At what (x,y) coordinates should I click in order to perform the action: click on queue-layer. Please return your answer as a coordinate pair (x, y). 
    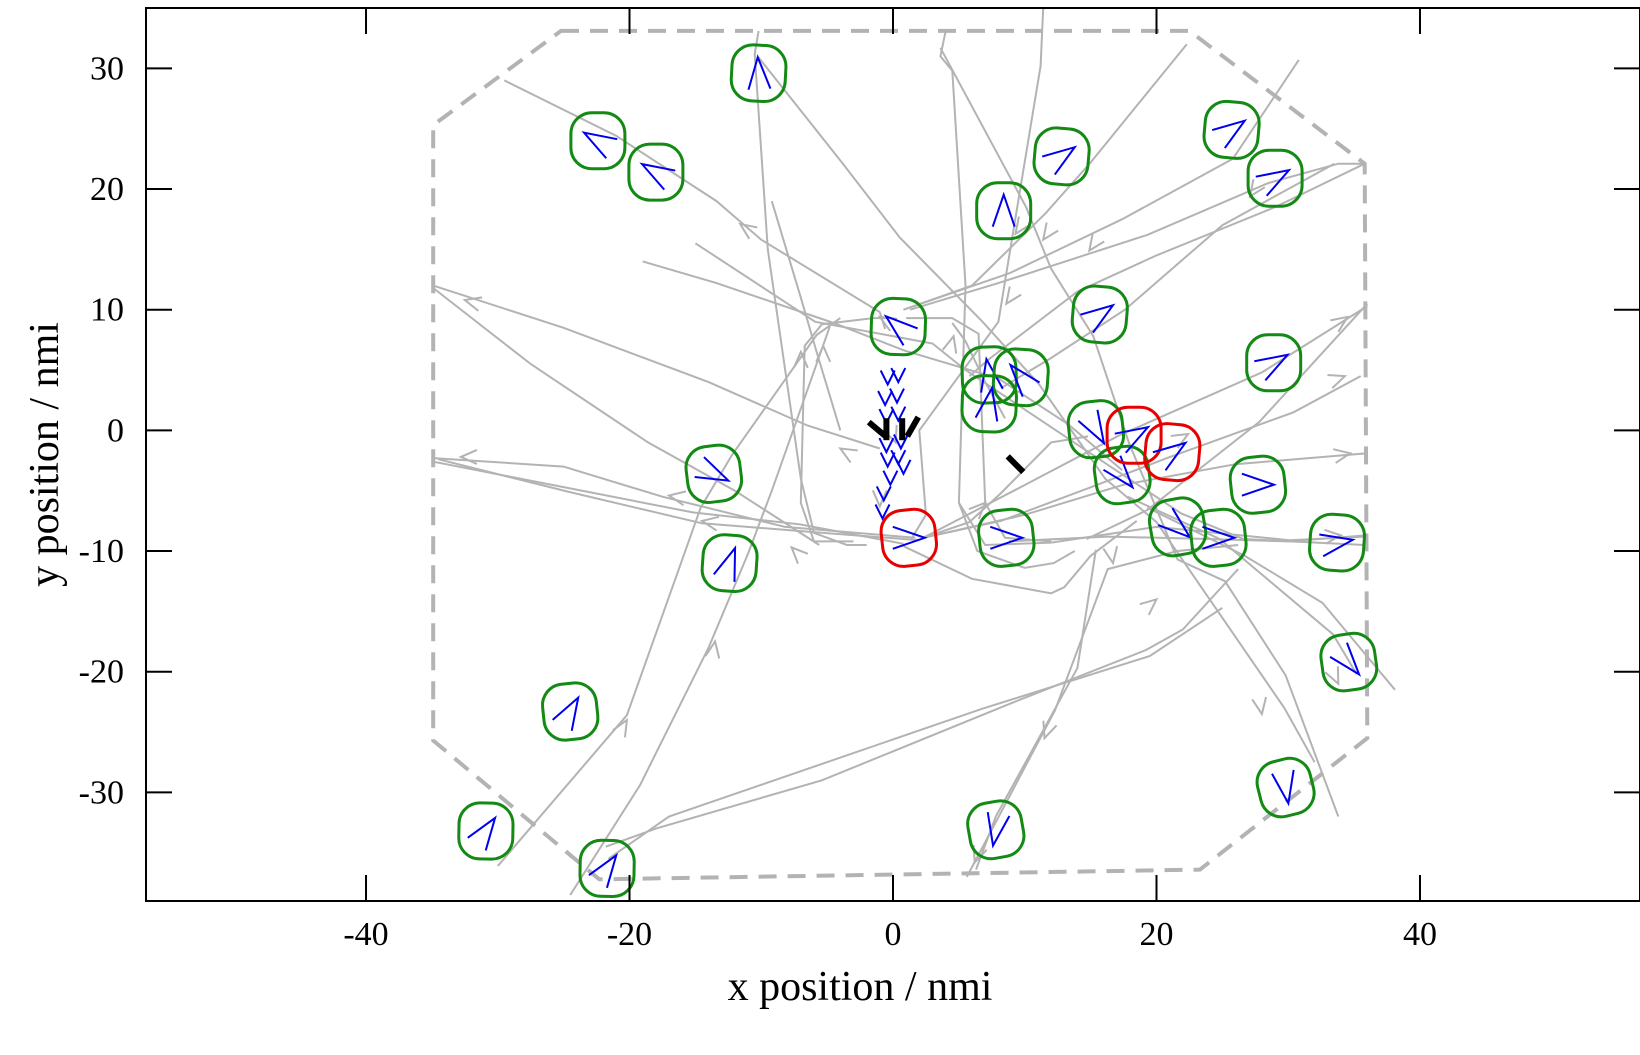
    Looking at the image, I should click on (893, 444).